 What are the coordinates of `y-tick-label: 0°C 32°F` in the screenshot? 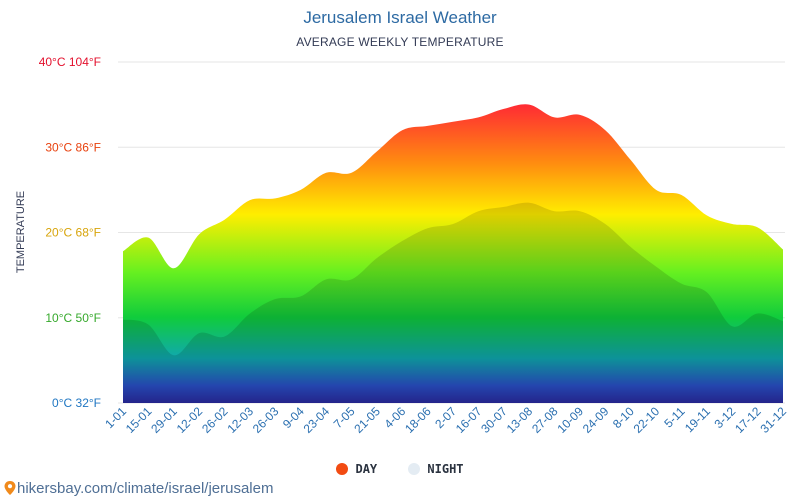 It's located at (76, 403).